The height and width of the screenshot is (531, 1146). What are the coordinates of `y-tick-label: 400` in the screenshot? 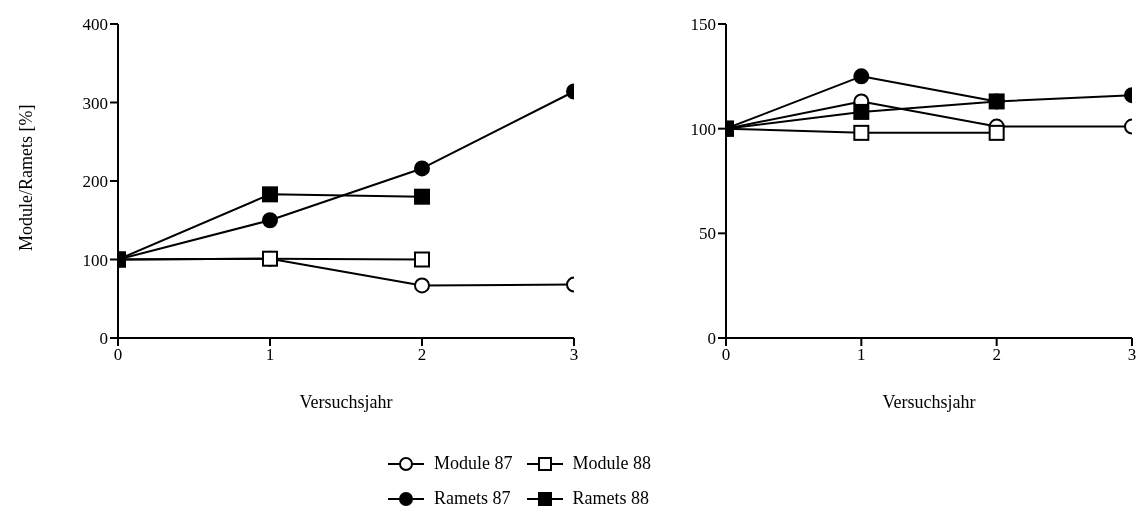 It's located at (95, 25).